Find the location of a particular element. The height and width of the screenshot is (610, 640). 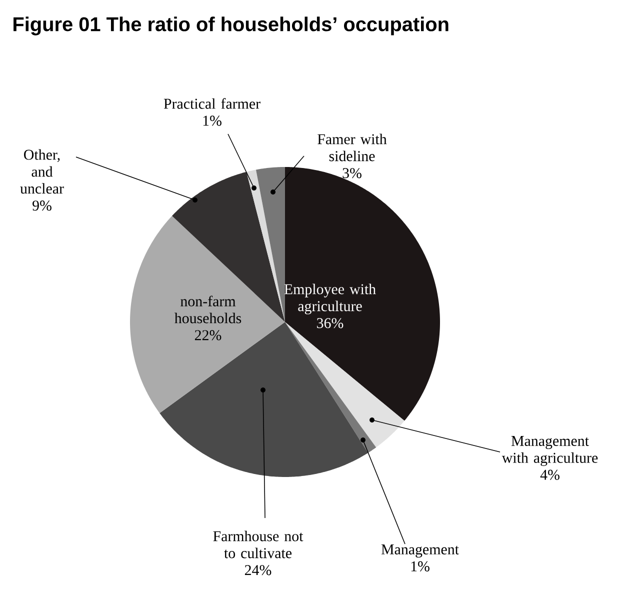

data-label: 36% is located at coordinates (330, 323).